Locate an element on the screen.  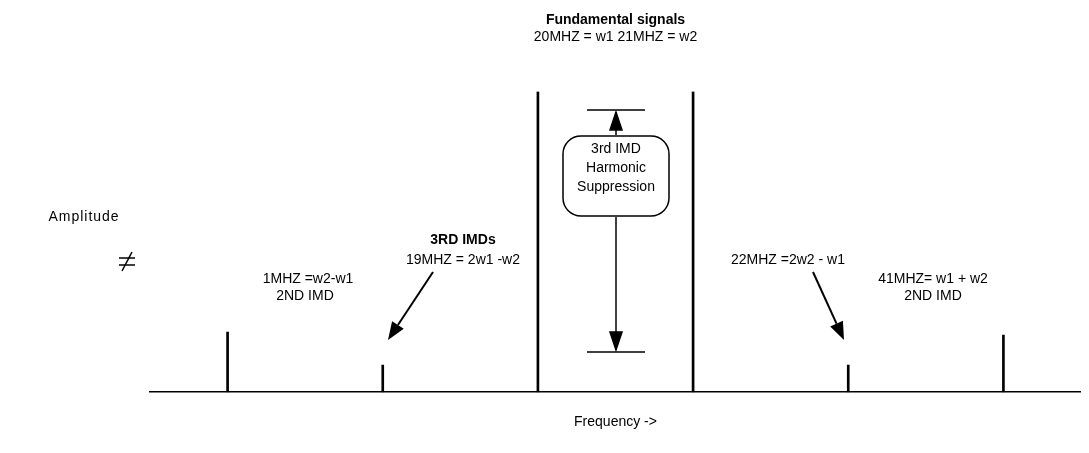
annotation: 19MHZ = 2w1 -w2 is located at coordinates (463, 258).